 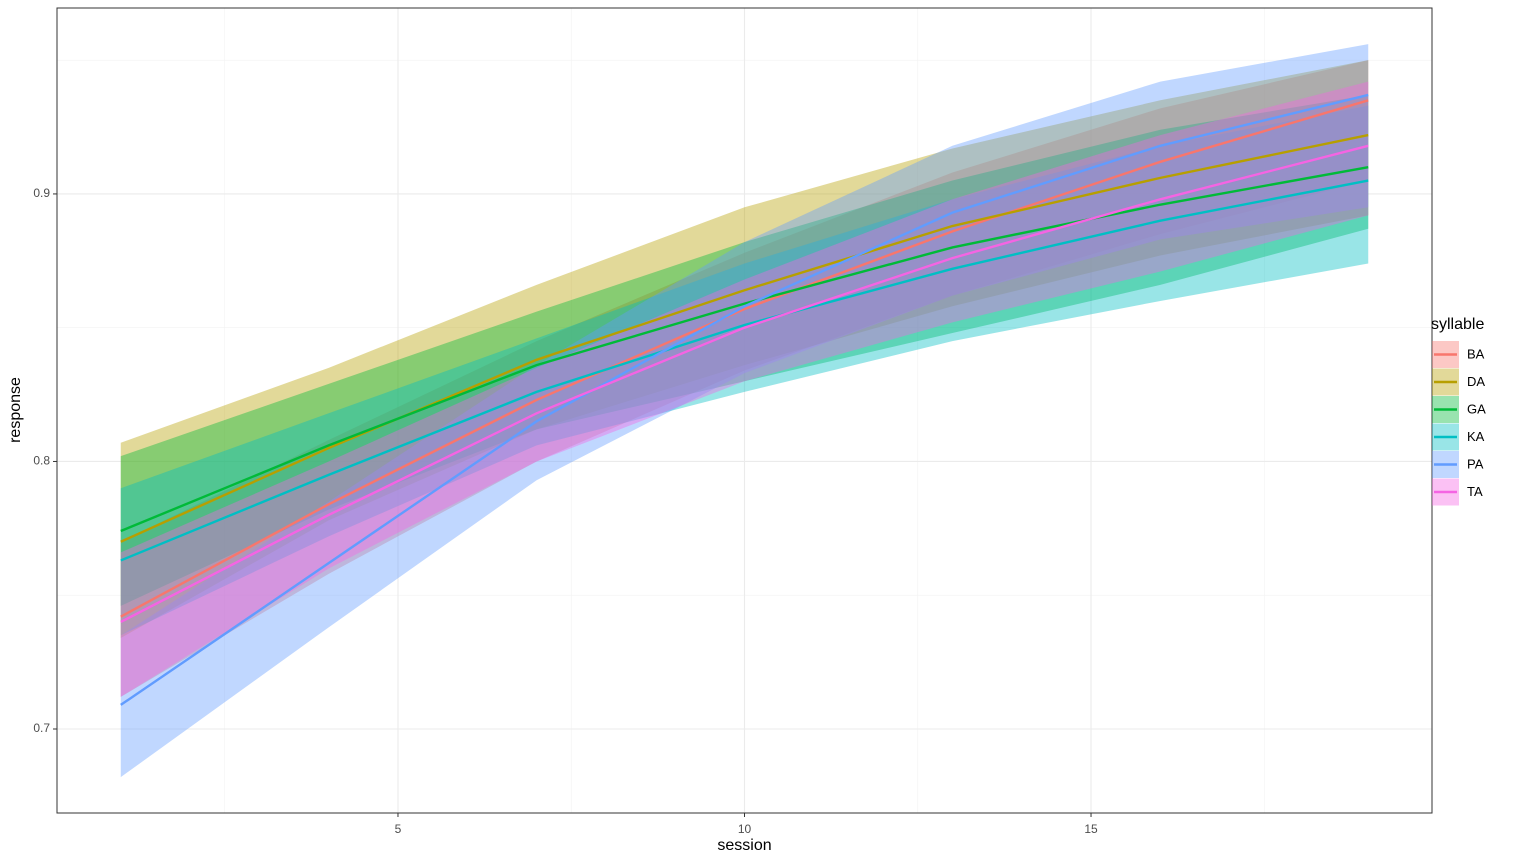 What do you see at coordinates (41, 461) in the screenshot?
I see `y-tick-label: 0.8` at bounding box center [41, 461].